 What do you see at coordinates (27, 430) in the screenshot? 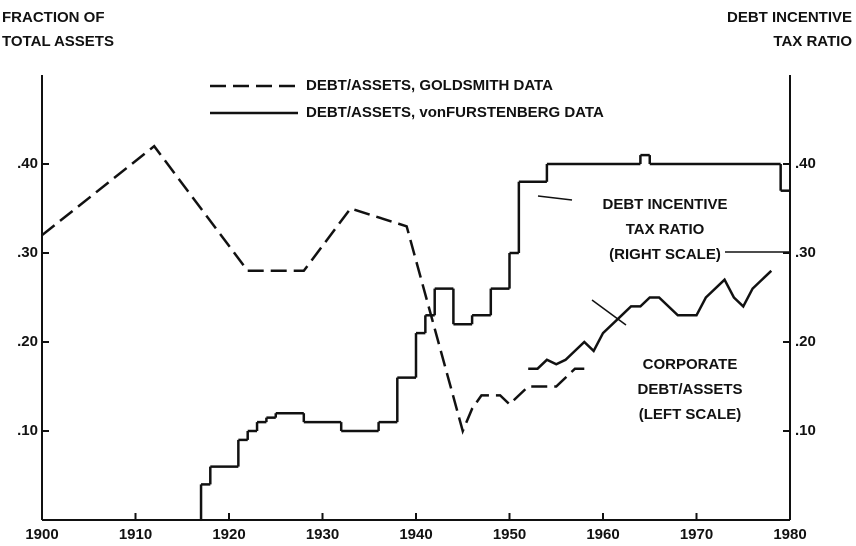
I see `y-tick-label: .10` at bounding box center [27, 430].